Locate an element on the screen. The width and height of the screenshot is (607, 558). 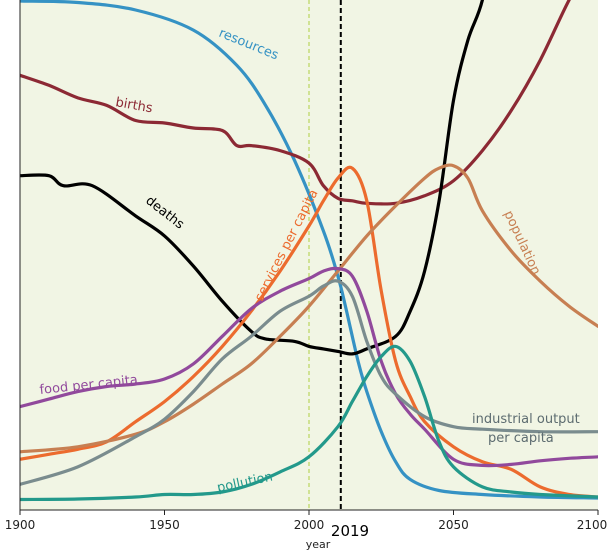
x-axis-ticks: 1900 1950 2000 2050 2100 is located at coordinates (306, 521).